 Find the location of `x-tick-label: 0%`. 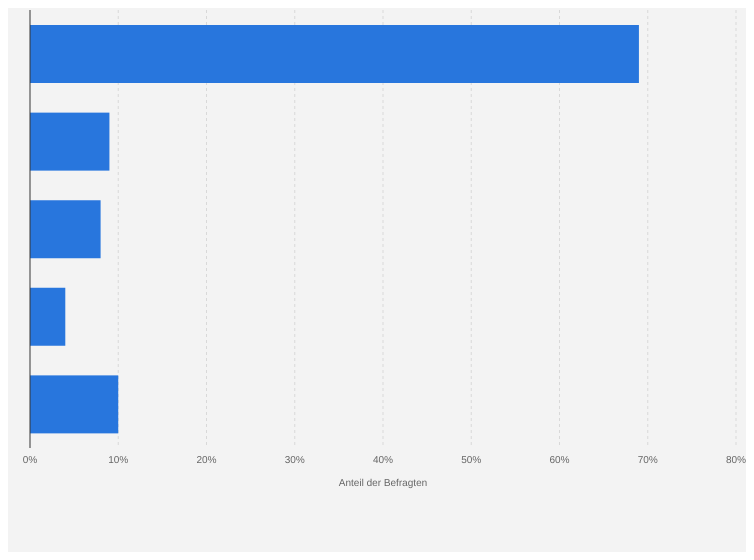

x-tick-label: 0% is located at coordinates (30, 460).